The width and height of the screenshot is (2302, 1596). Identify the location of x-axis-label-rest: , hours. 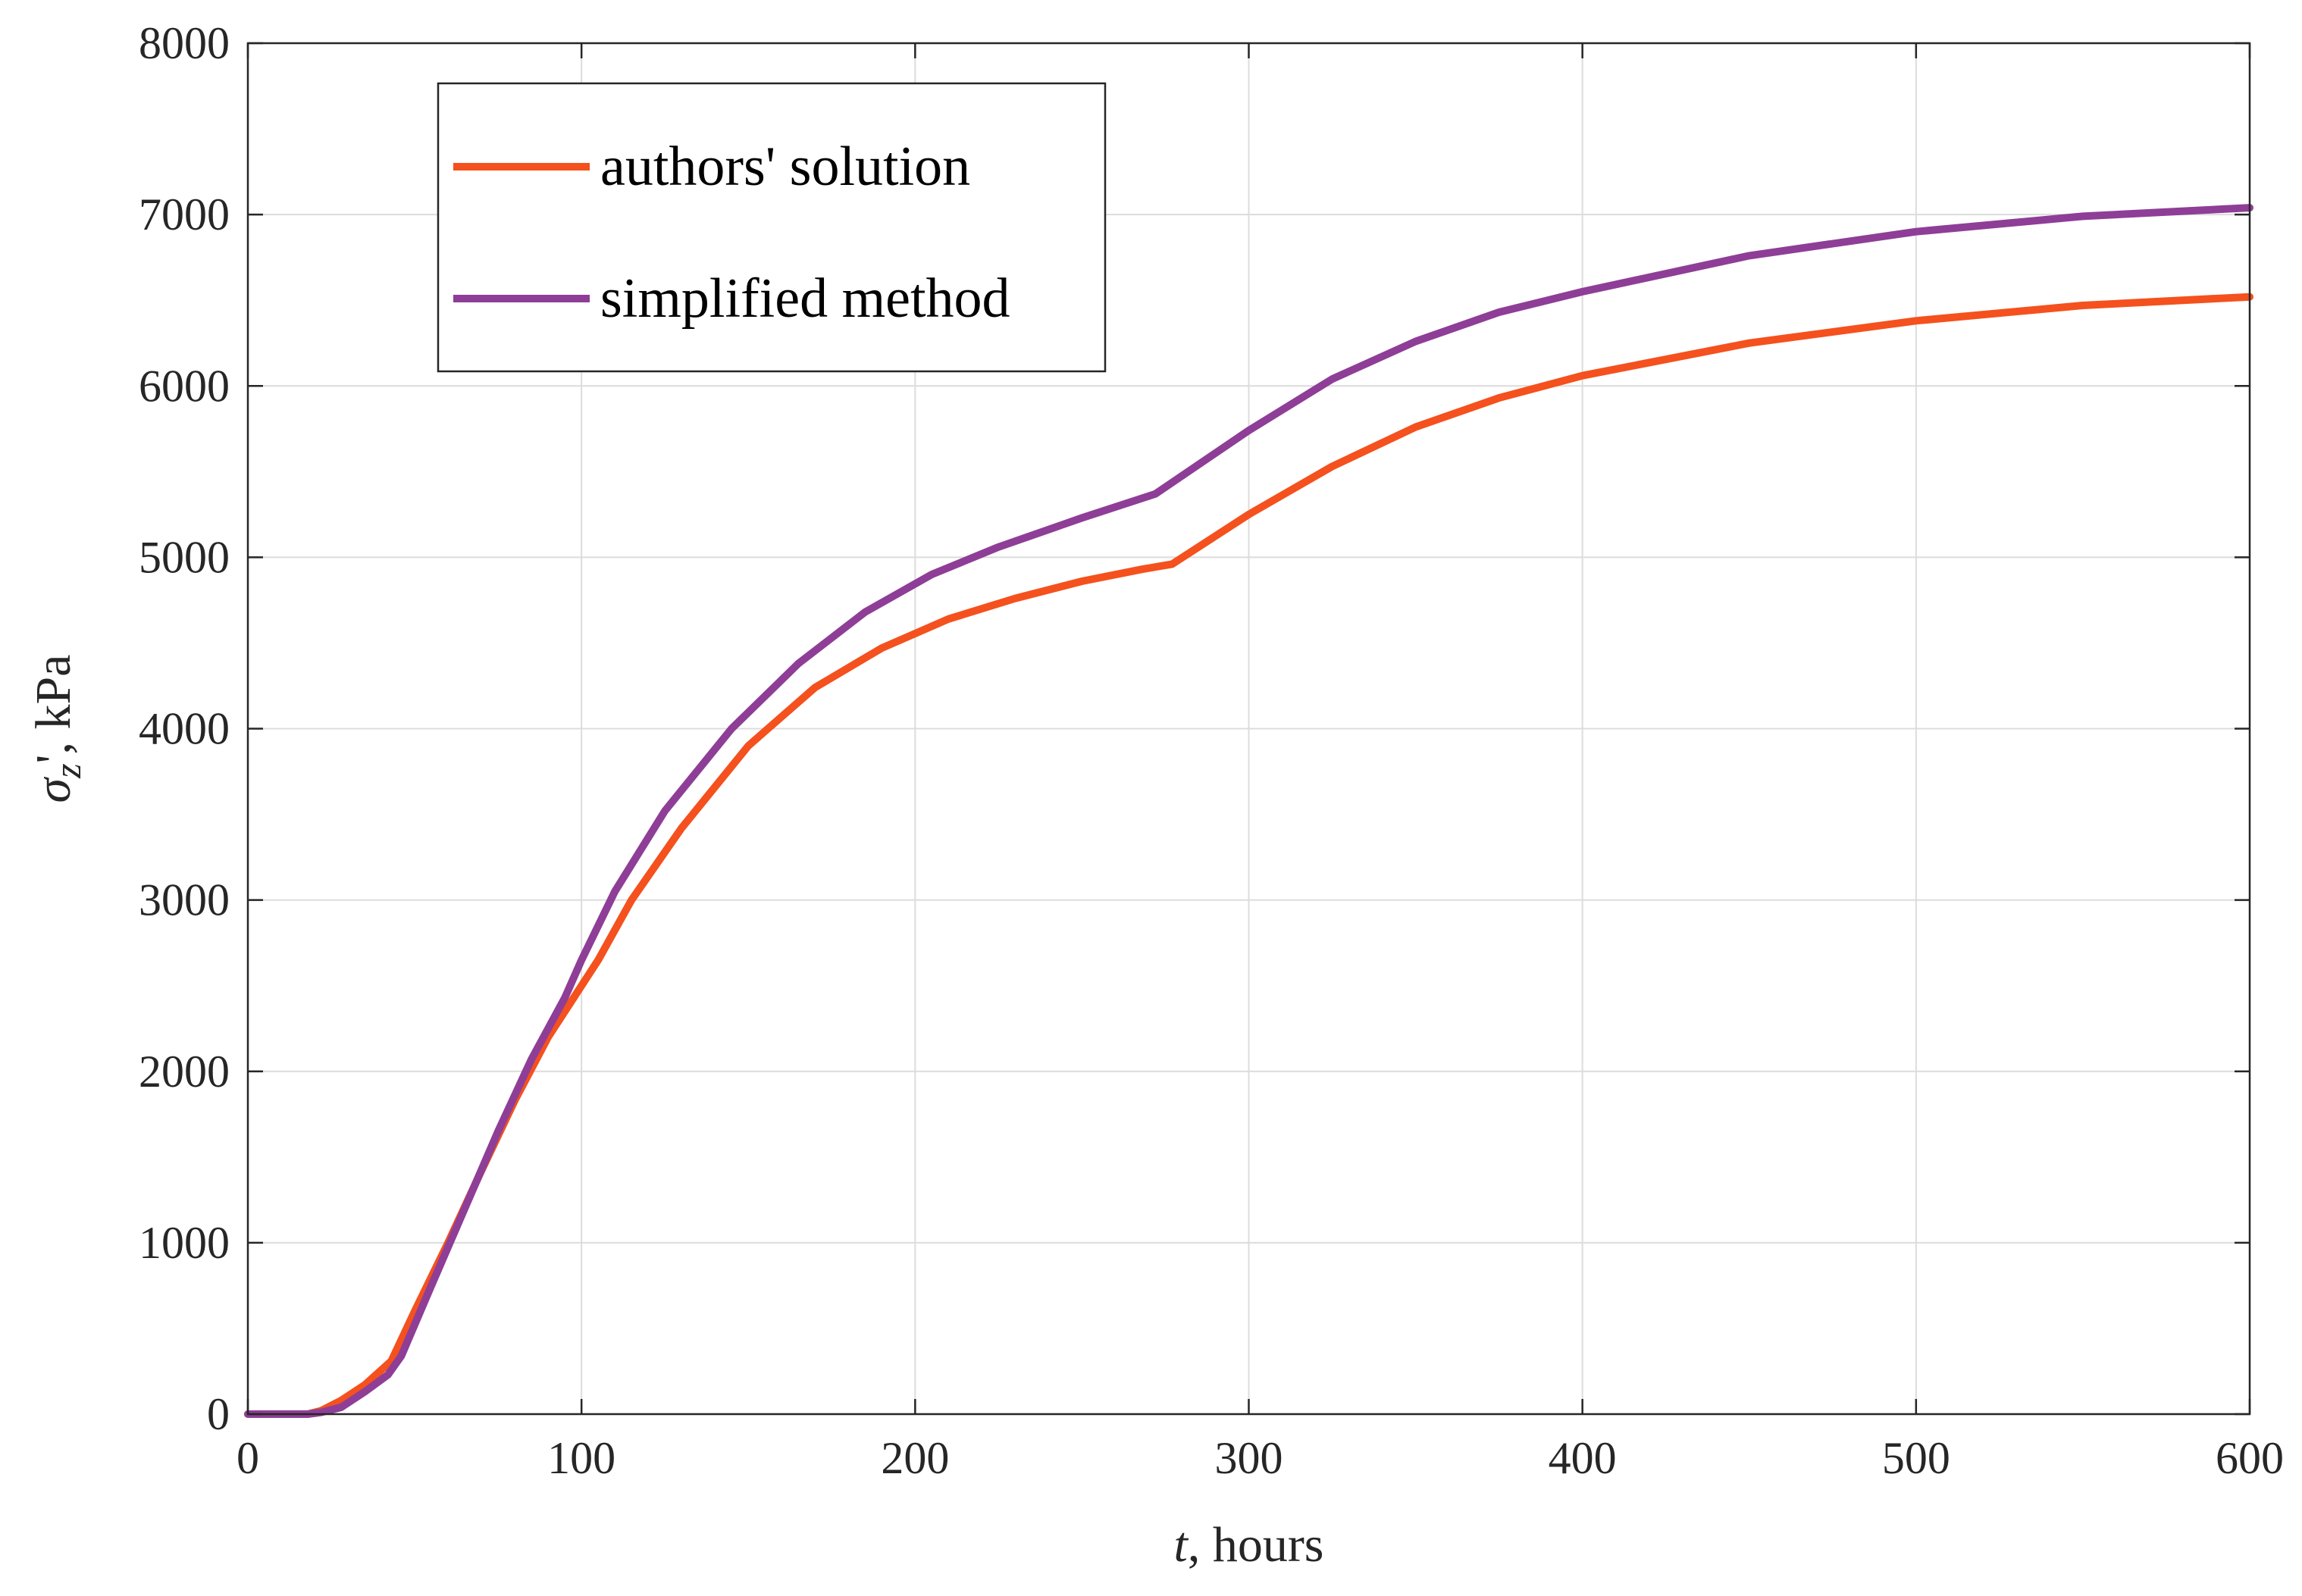
(1256, 1545).